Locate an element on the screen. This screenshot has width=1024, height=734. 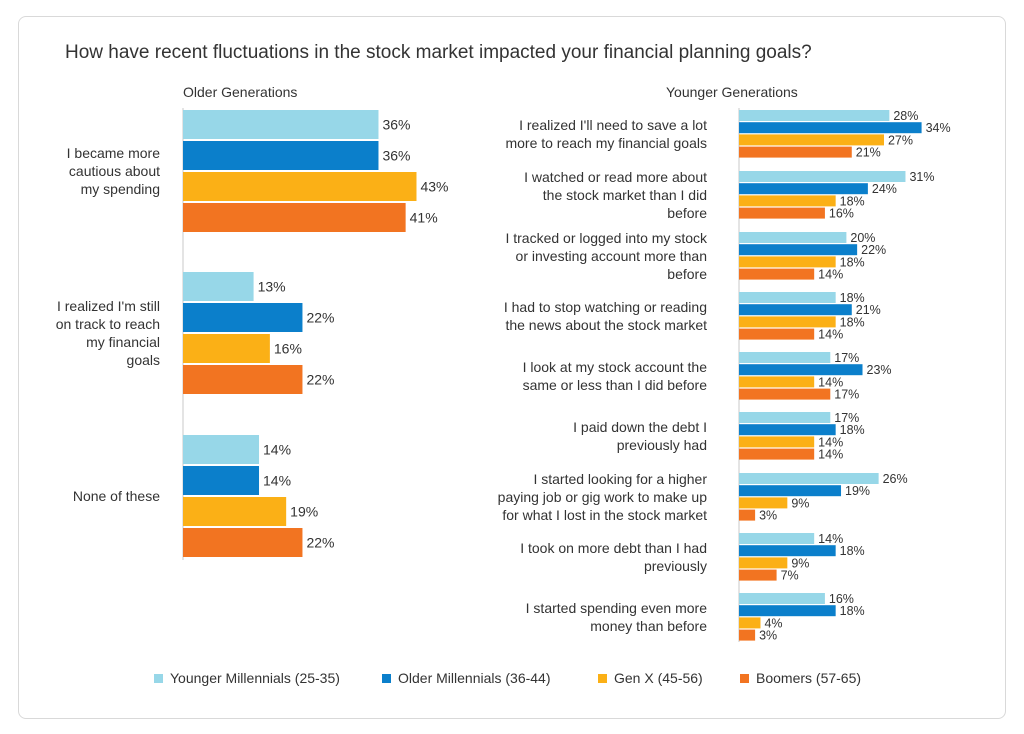
younger-category-label: or investing account more than is located at coordinates (611, 256).